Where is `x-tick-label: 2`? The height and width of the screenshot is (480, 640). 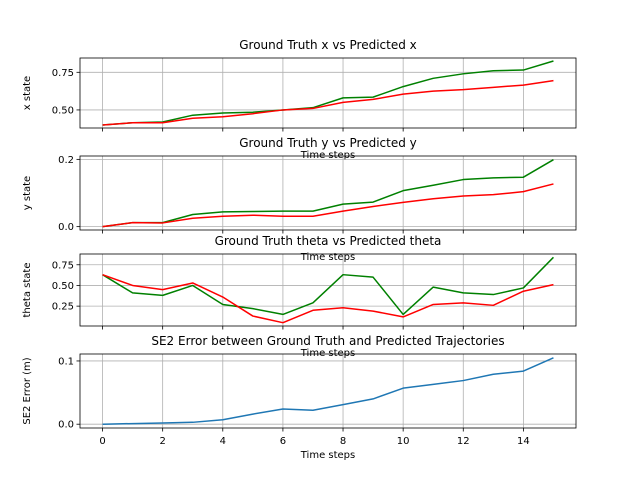
x-tick-label: 2 is located at coordinates (162, 441).